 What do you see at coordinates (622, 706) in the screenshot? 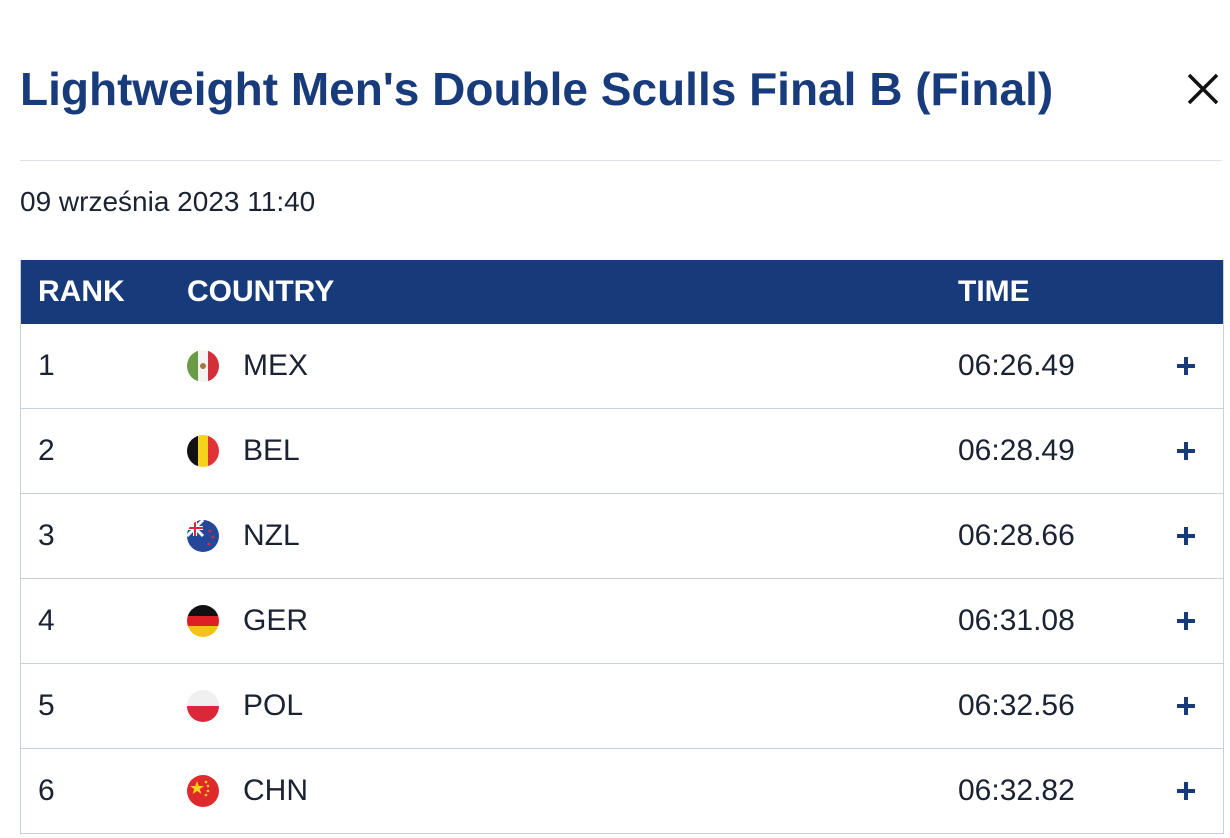
I see `table-row: 5 POL 06:32.56` at bounding box center [622, 706].